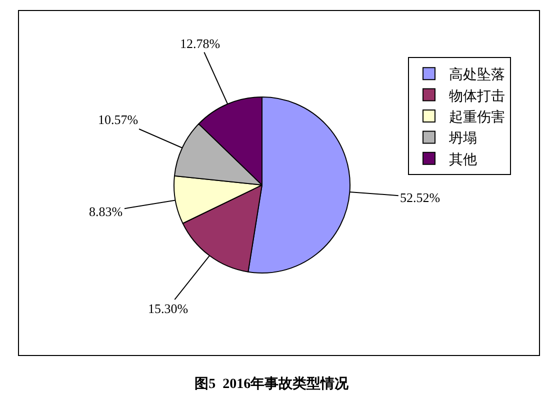  What do you see at coordinates (477, 116) in the screenshot?
I see `legend-label: 起重伤害` at bounding box center [477, 116].